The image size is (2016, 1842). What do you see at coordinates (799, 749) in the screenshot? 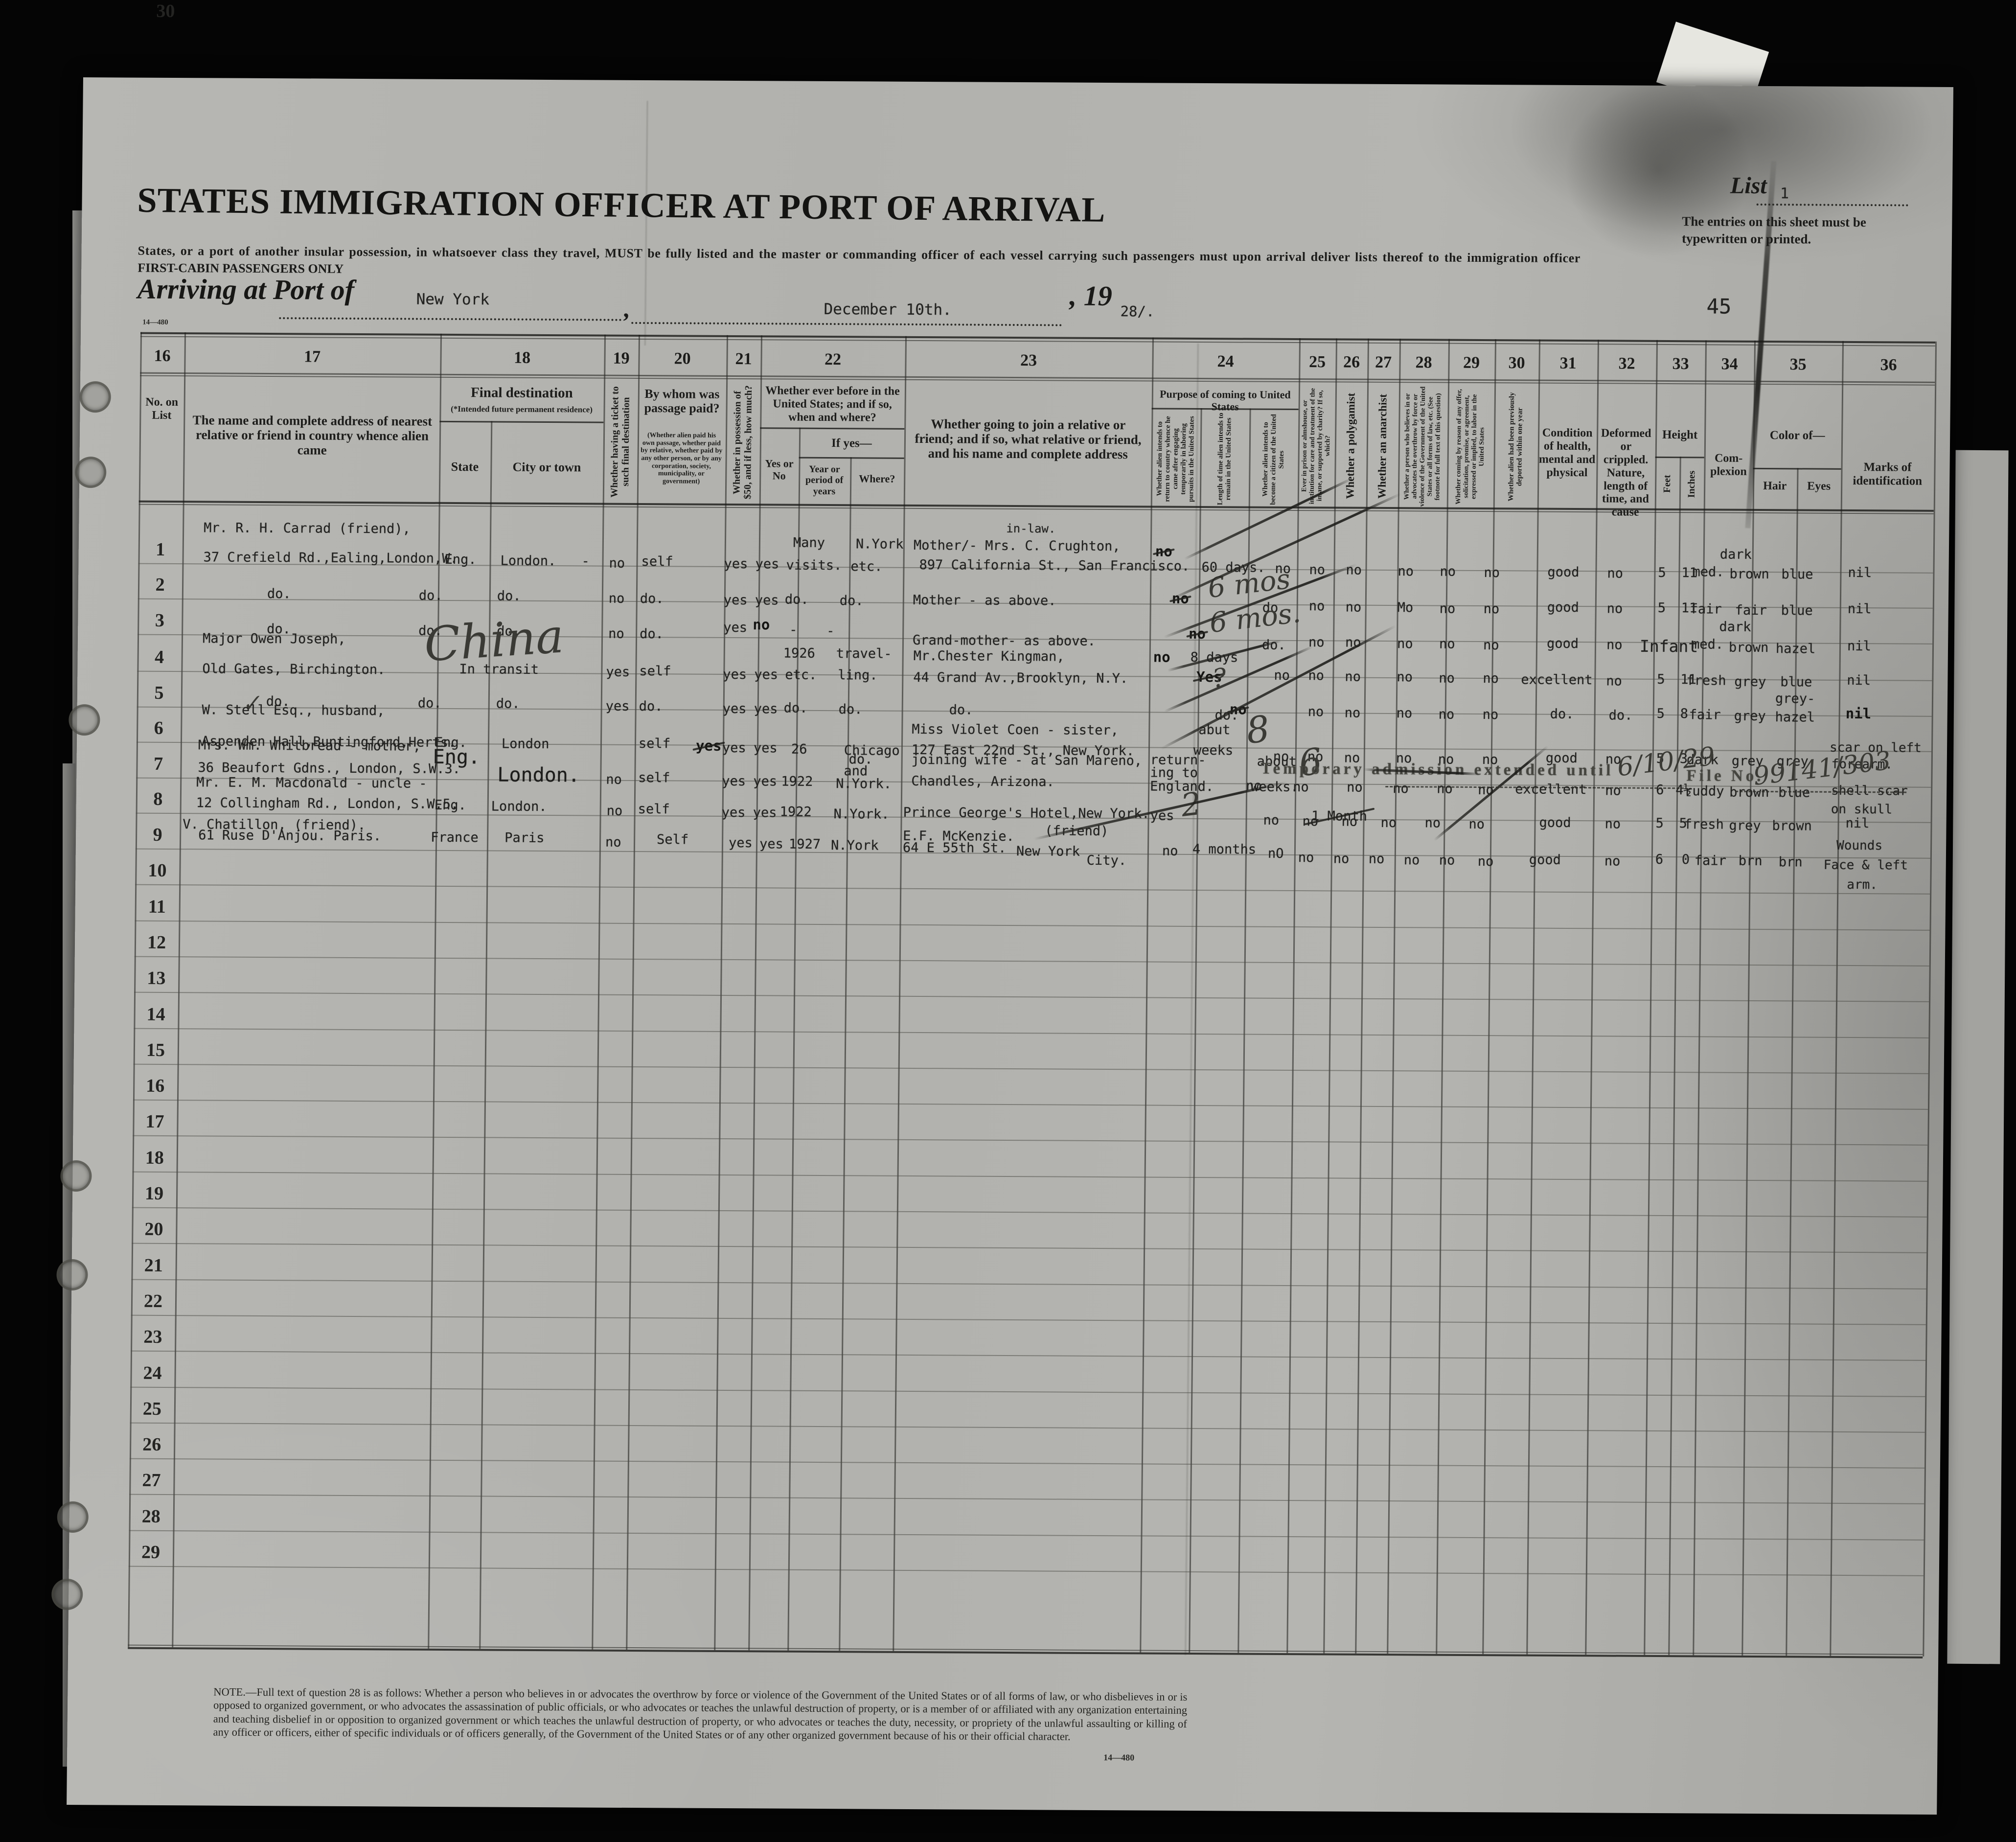
I see `typed-entry: 26` at bounding box center [799, 749].